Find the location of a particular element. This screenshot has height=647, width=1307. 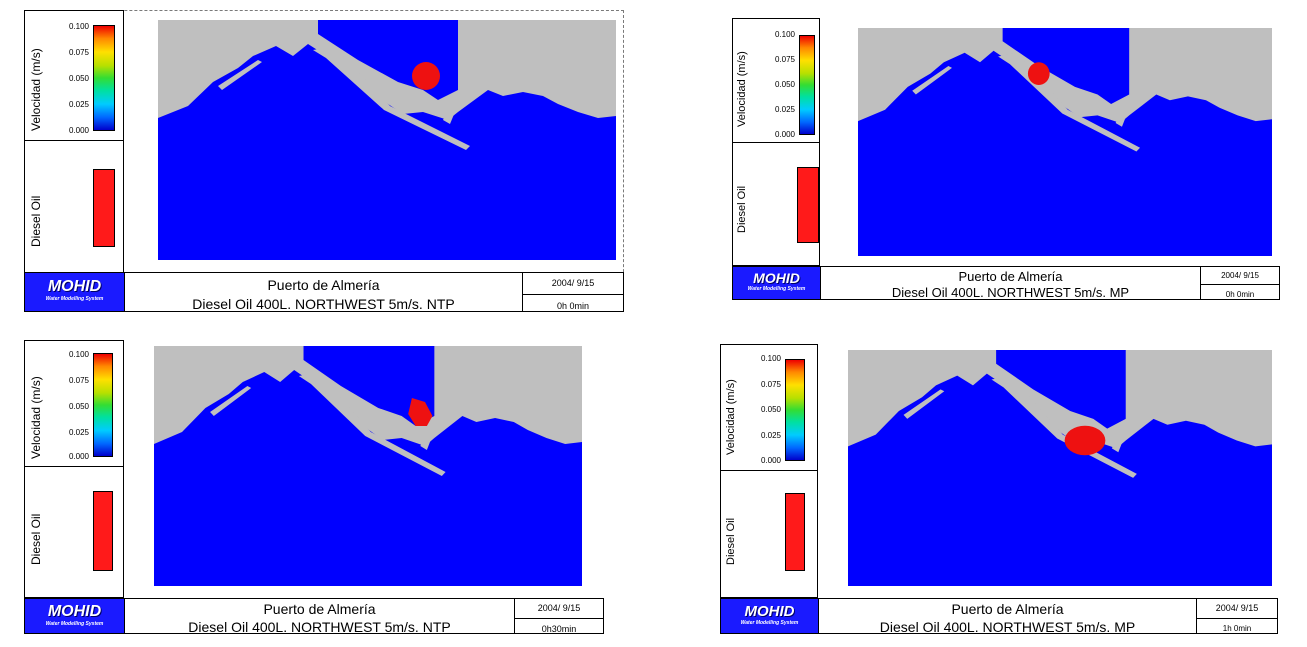

panel-time: 0h30min is located at coordinates (559, 629).